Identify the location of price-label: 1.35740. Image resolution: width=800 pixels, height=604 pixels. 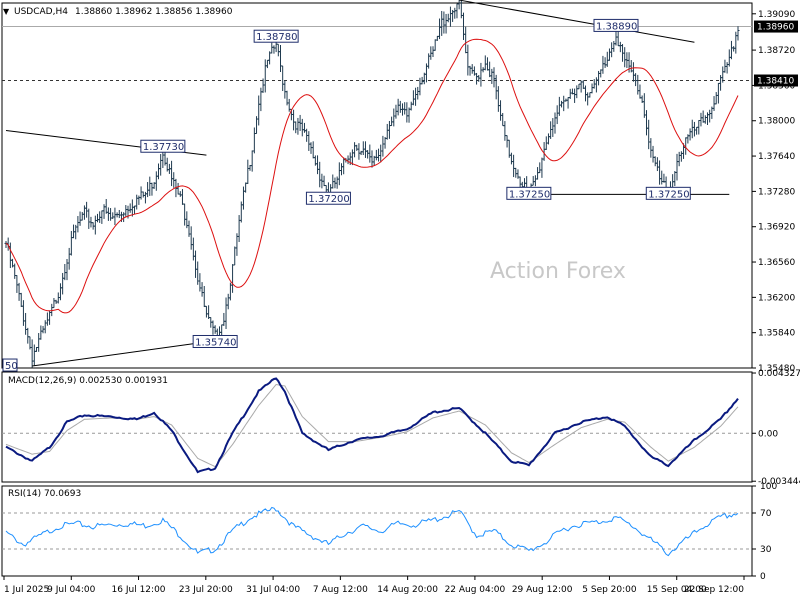
(215, 342).